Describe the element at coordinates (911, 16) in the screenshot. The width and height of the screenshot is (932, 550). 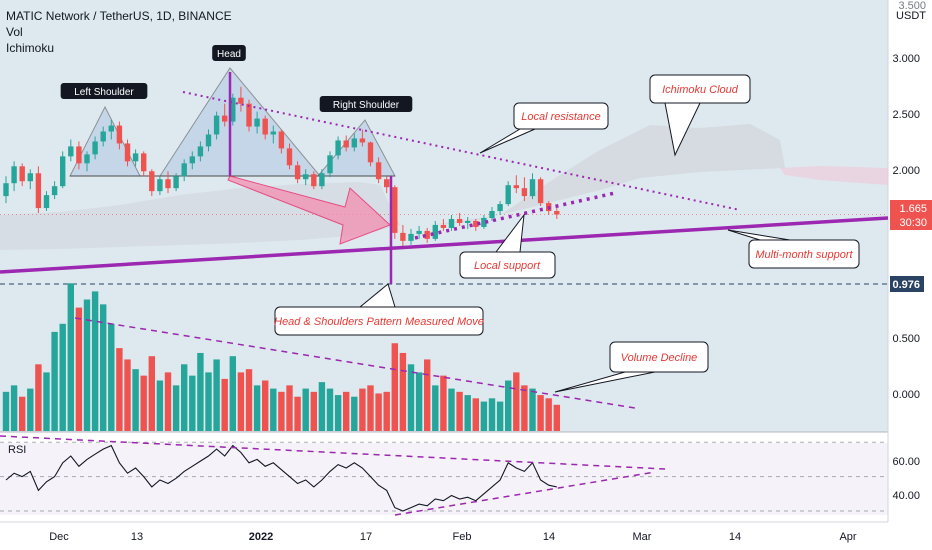
I see `currency-label: USDT` at that location.